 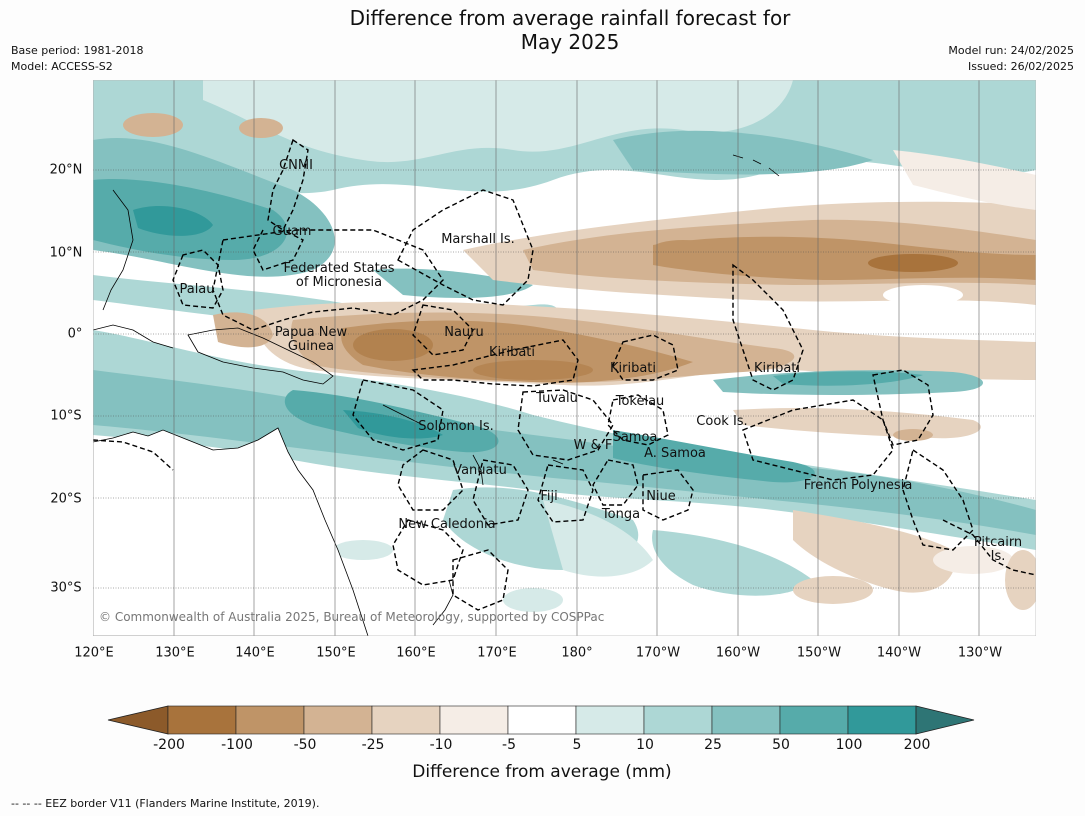 I want to click on colorbar-tick-8: 25, so click(x=713, y=745).